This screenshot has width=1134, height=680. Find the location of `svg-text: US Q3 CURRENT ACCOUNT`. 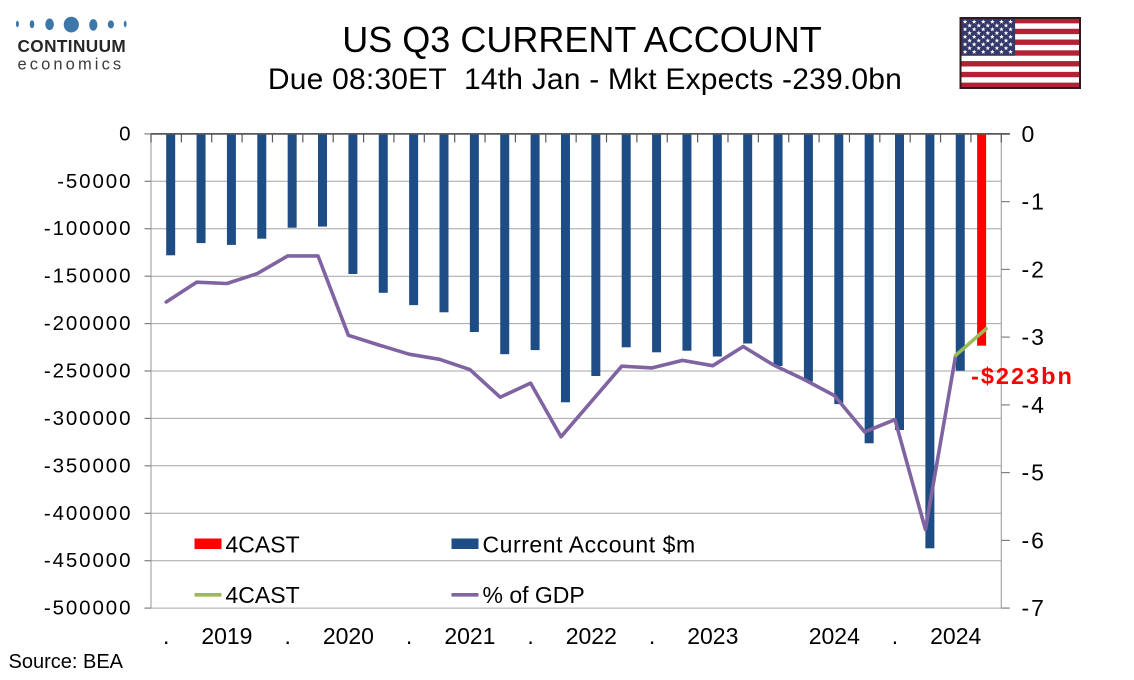

svg-text: US Q3 CURRENT ACCOUNT is located at coordinates (581, 39).